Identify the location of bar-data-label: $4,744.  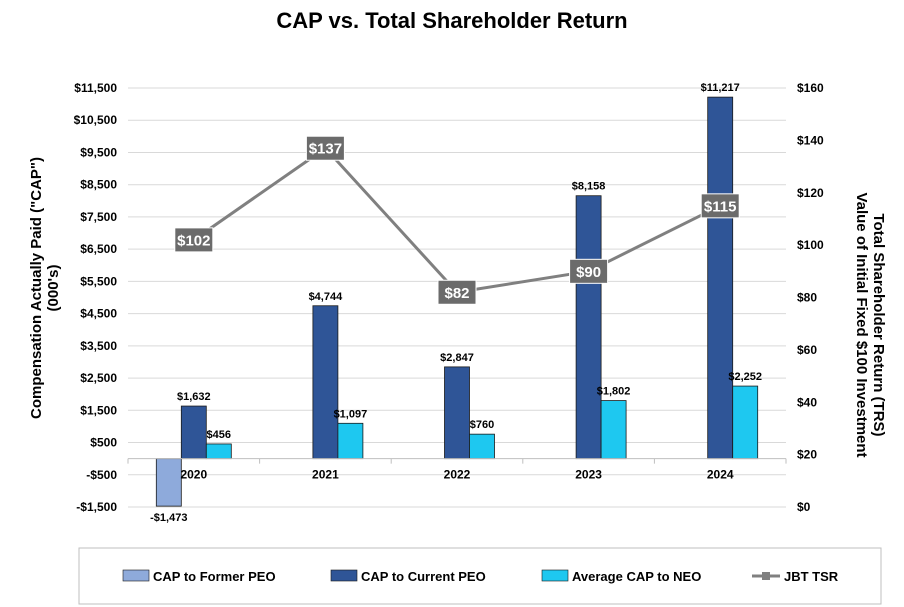
(326, 297).